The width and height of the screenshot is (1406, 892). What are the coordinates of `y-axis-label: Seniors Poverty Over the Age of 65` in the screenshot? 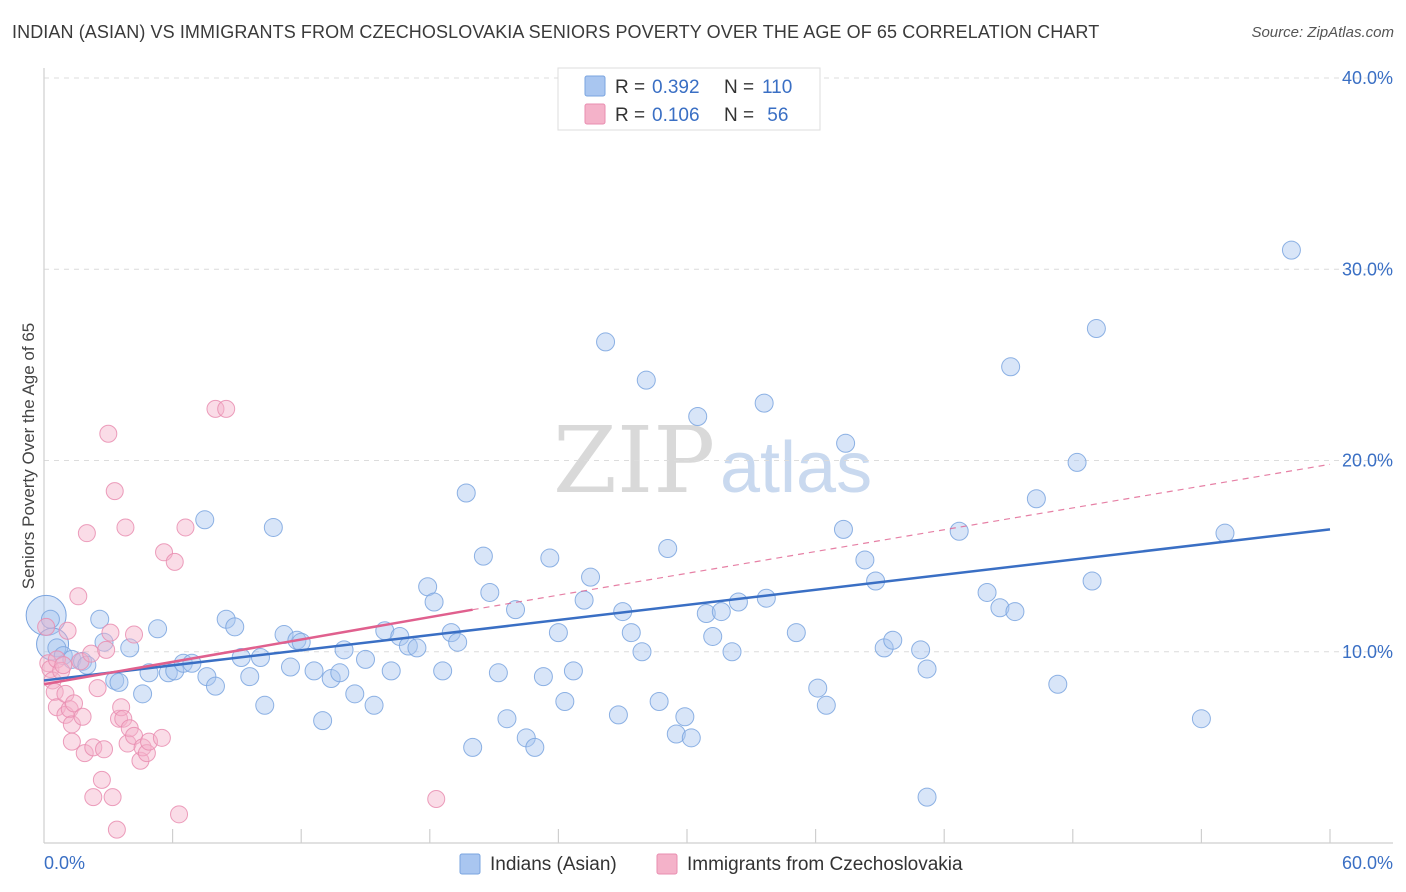 It's located at (28, 456).